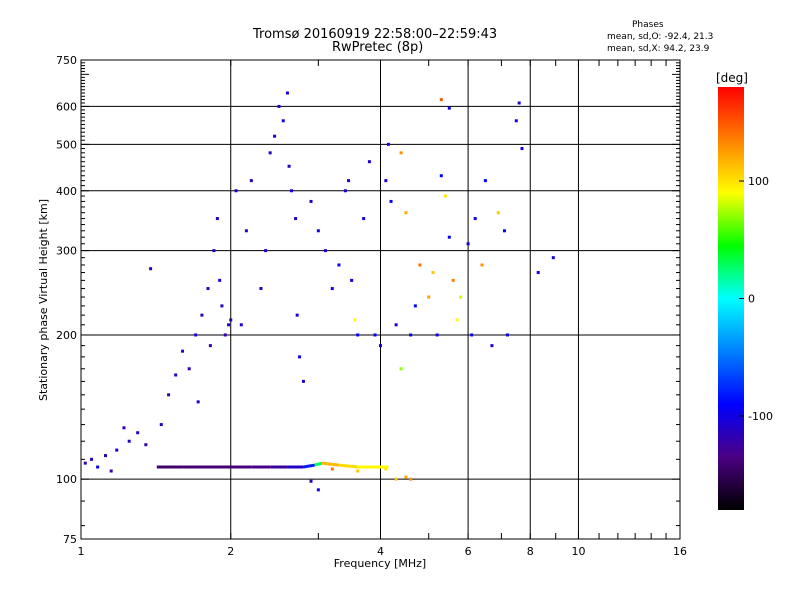 The width and height of the screenshot is (800, 600). Describe the element at coordinates (66, 60) in the screenshot. I see `y-tick-label: 750` at that location.